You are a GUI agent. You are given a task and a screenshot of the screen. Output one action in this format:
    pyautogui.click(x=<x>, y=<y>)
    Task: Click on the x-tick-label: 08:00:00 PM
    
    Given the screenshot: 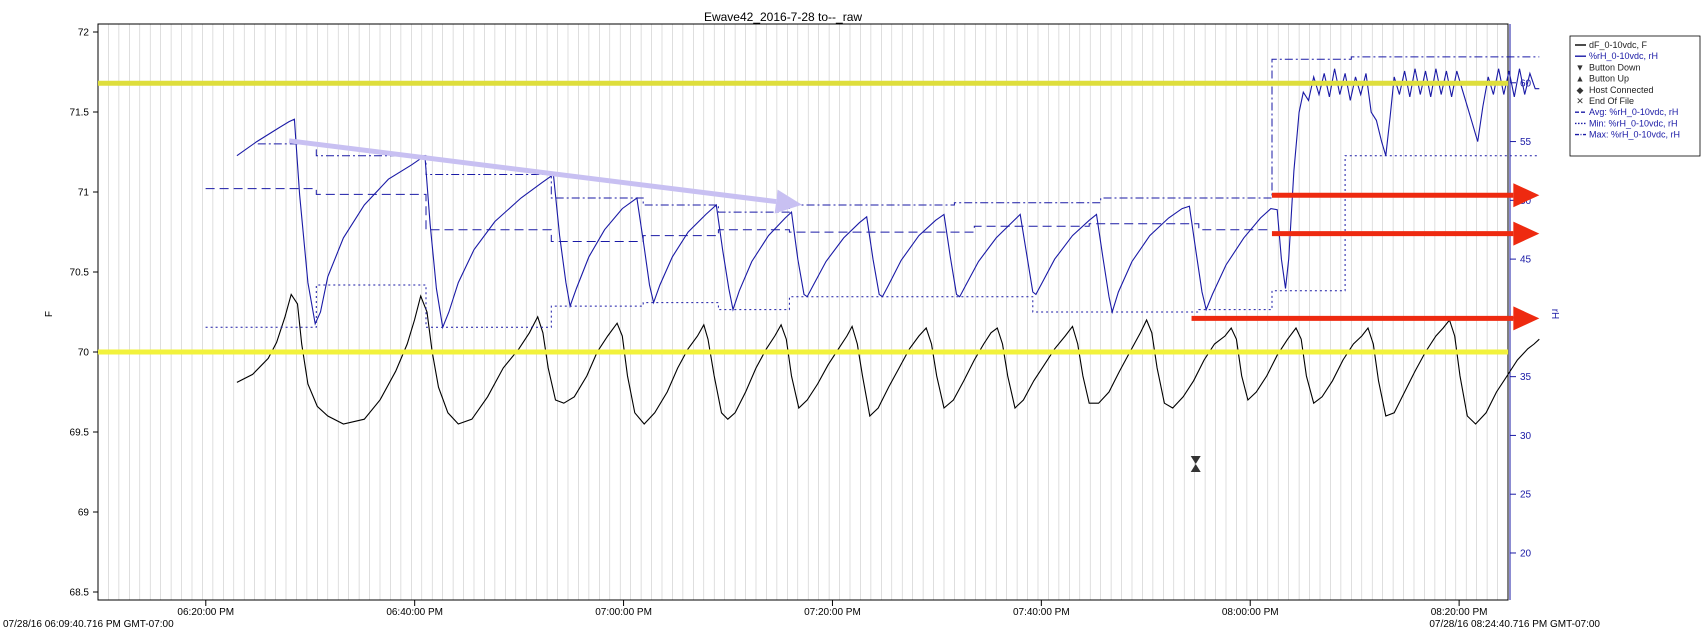 What is the action you would take?
    pyautogui.click(x=1250, y=612)
    